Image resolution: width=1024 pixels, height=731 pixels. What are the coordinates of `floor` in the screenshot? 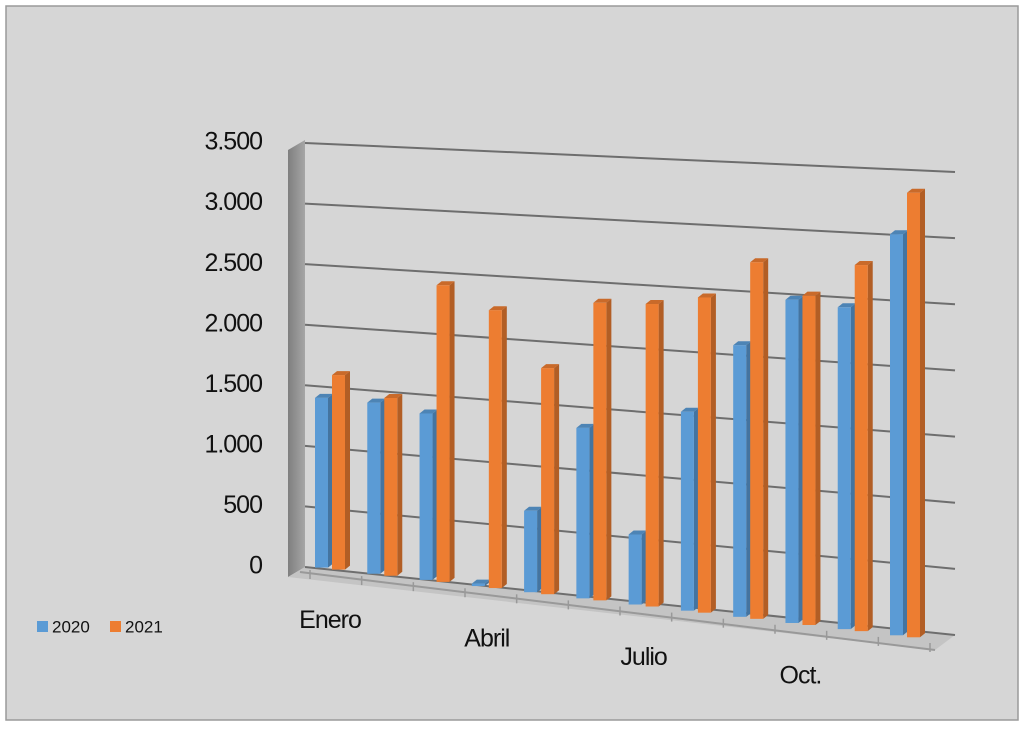 It's located at (621, 608).